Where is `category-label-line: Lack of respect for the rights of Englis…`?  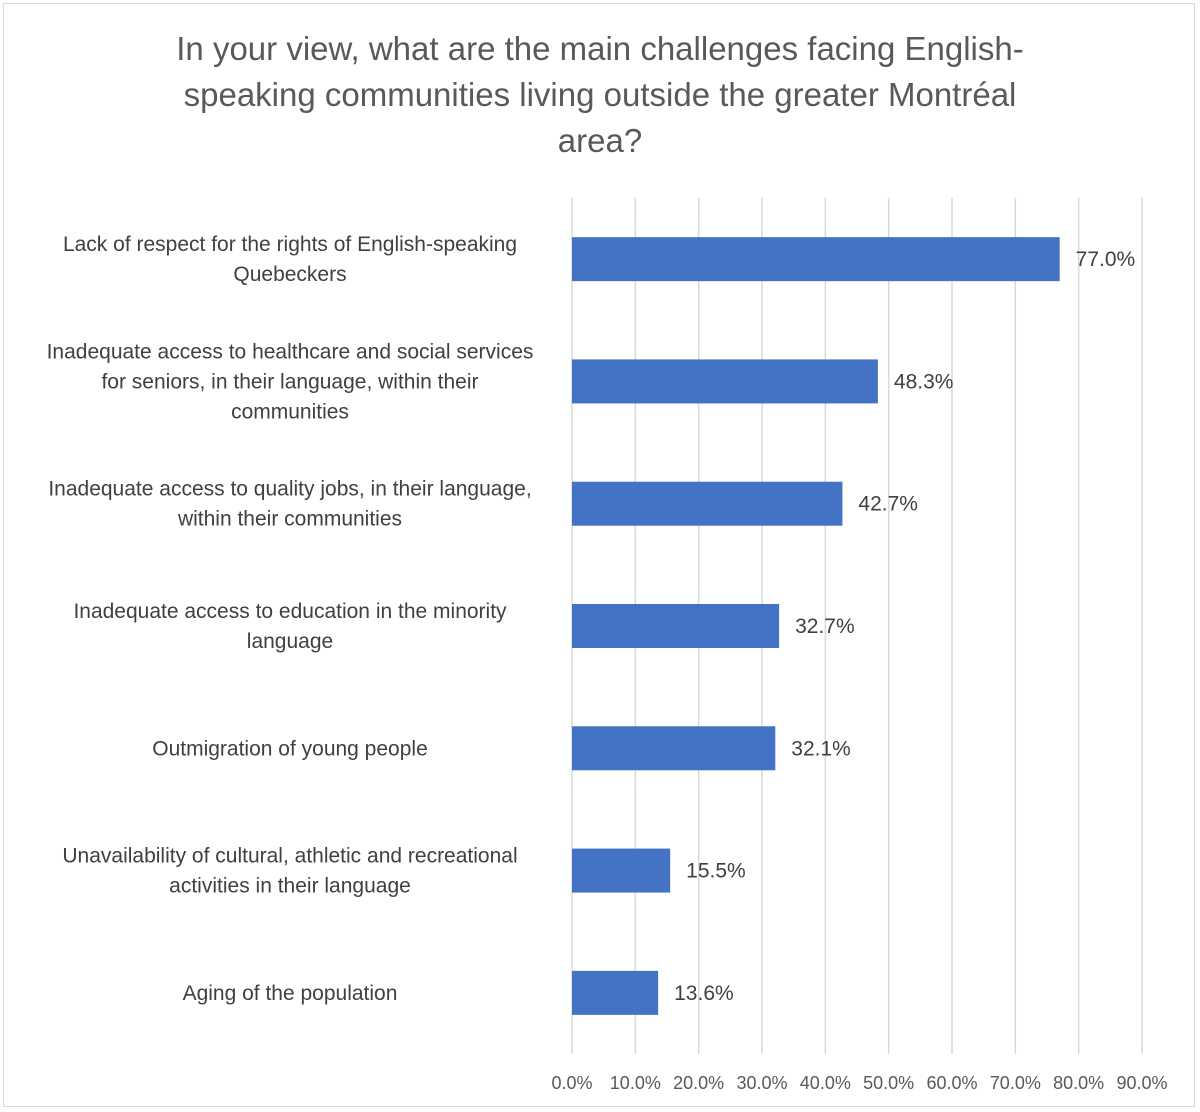 category-label-line: Lack of respect for the rights of Englis… is located at coordinates (290, 244).